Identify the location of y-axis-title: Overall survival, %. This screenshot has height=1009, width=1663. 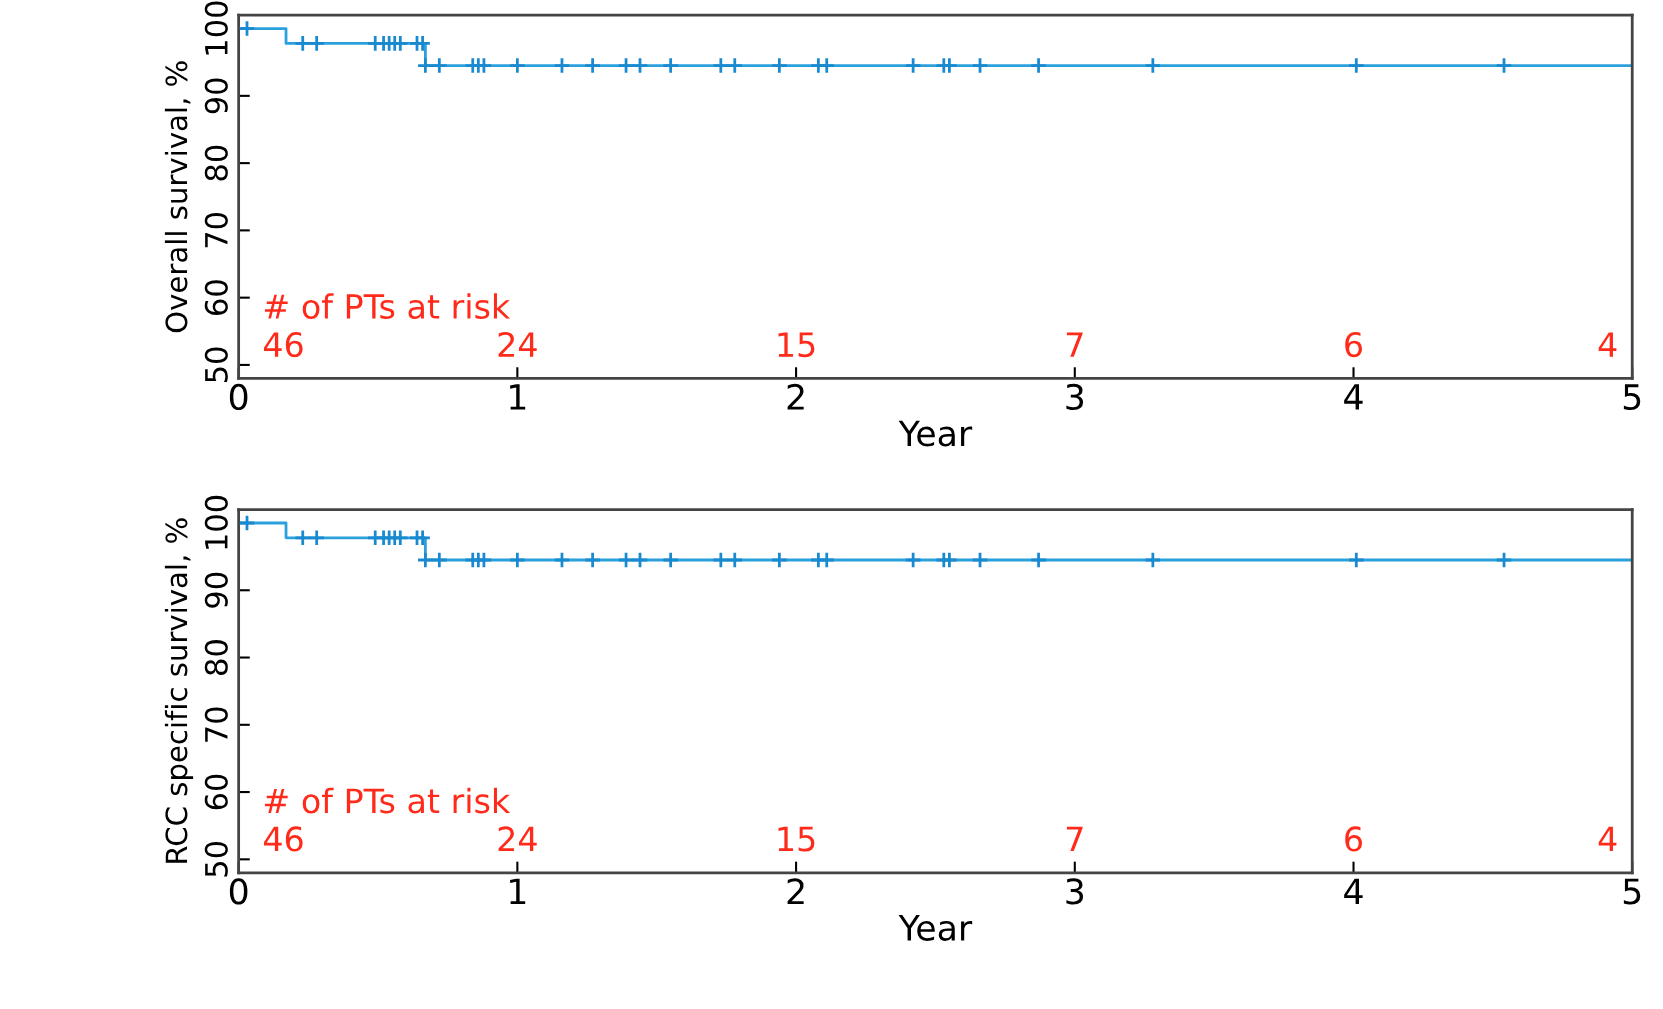
(177, 197).